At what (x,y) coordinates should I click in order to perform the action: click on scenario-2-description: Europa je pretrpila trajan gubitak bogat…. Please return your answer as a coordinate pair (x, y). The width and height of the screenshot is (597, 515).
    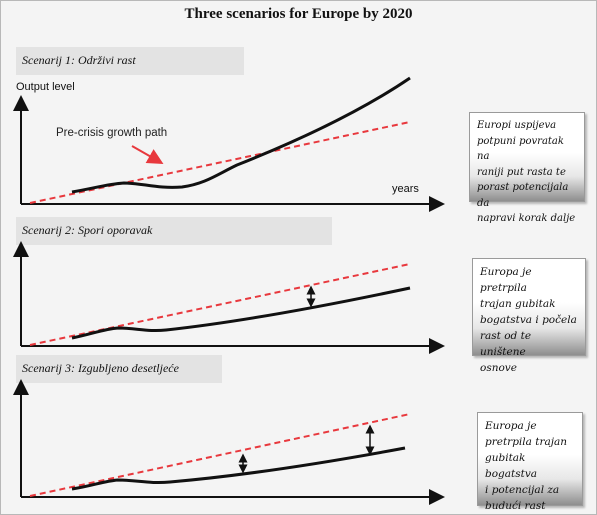
    Looking at the image, I should click on (528, 320).